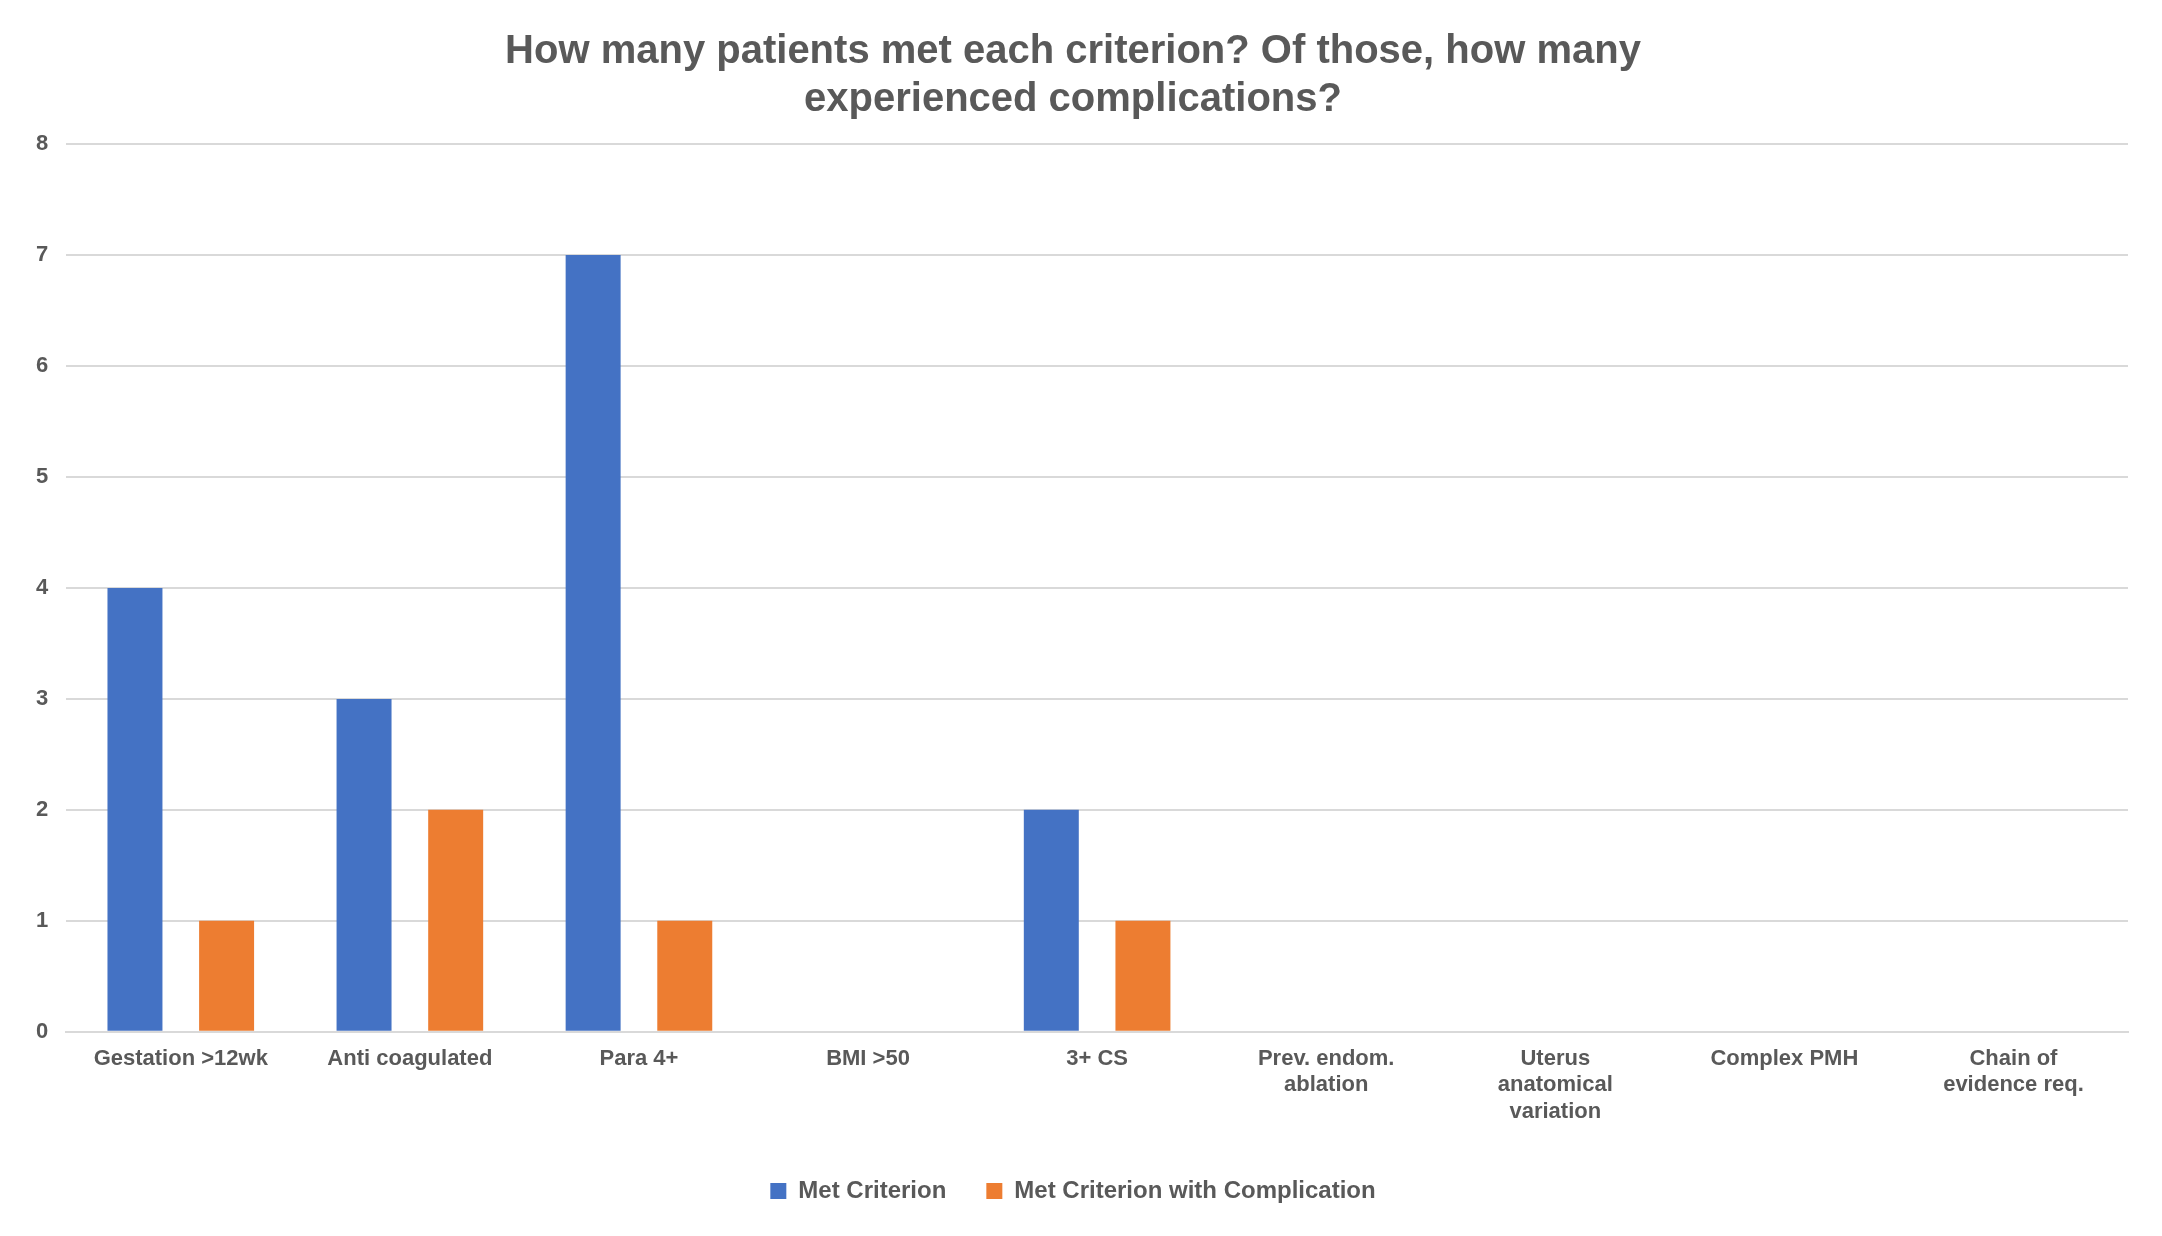 This screenshot has height=1236, width=2162. What do you see at coordinates (42, 1030) in the screenshot?
I see `y-tick-label: 0` at bounding box center [42, 1030].